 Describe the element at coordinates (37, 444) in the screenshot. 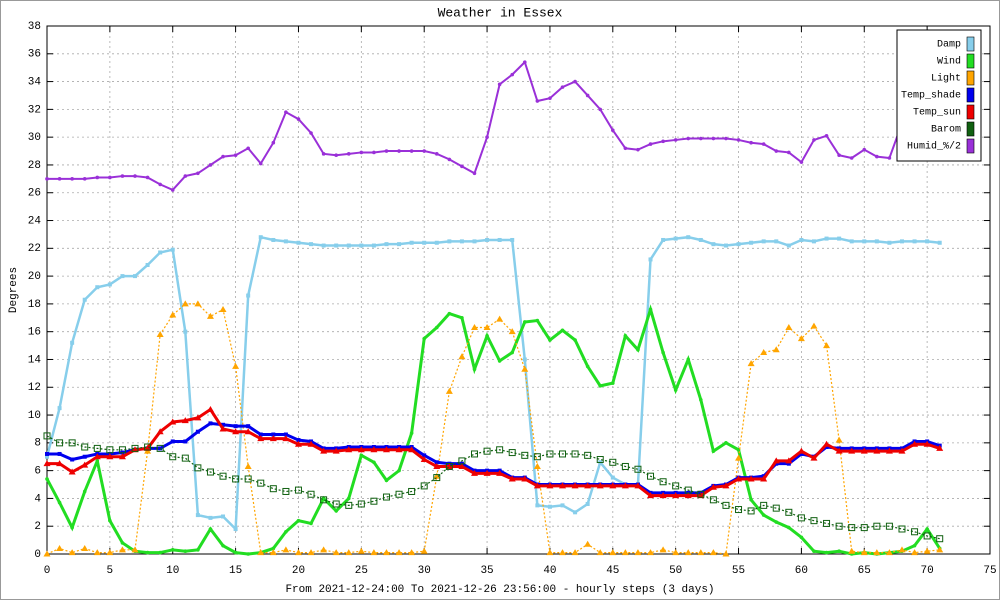

I see `y-tick-label: 8` at that location.